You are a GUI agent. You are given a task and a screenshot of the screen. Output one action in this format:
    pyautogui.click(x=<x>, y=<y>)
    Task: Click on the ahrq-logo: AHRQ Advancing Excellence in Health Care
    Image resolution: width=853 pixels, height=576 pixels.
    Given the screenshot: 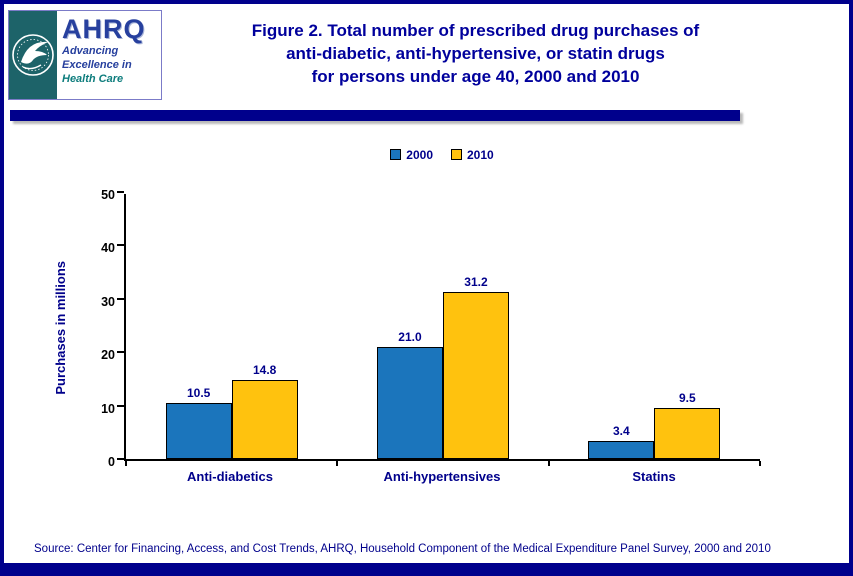 What is the action you would take?
    pyautogui.click(x=85, y=55)
    